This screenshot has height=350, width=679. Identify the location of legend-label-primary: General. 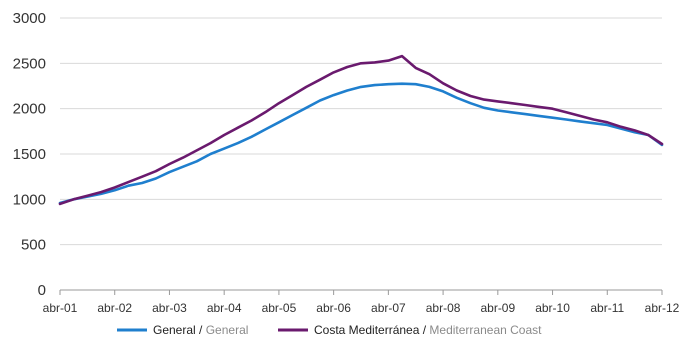
(174, 330).